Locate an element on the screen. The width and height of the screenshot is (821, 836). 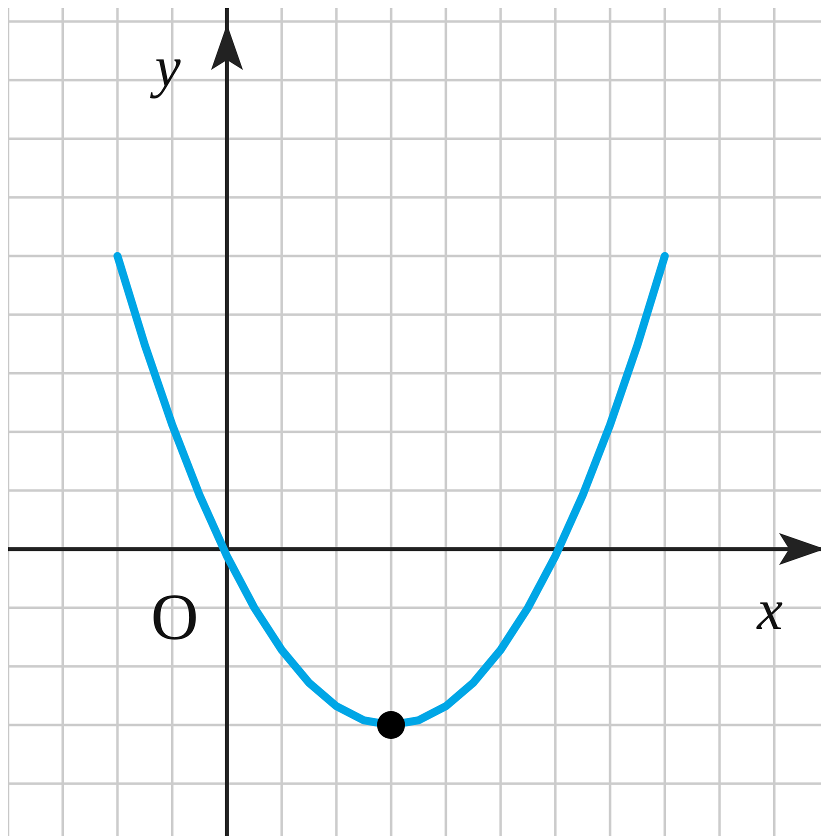
x-axis-title: x is located at coordinates (770, 609).